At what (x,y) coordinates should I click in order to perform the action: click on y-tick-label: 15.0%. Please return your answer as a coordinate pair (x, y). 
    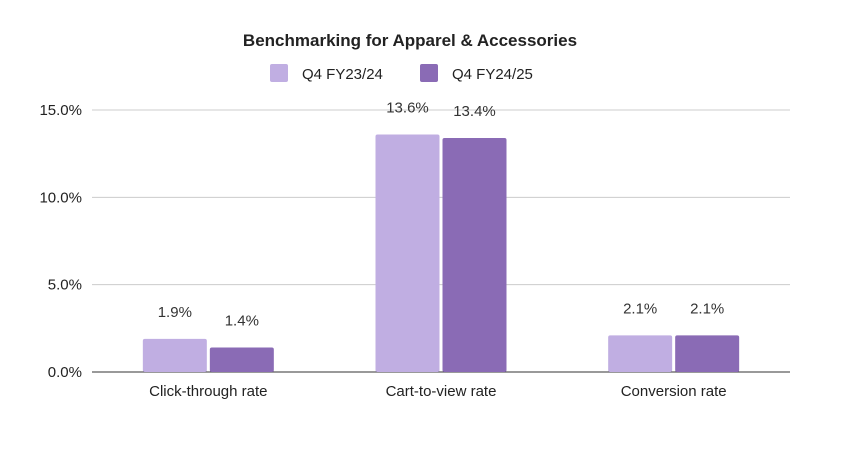
    Looking at the image, I should click on (60, 110).